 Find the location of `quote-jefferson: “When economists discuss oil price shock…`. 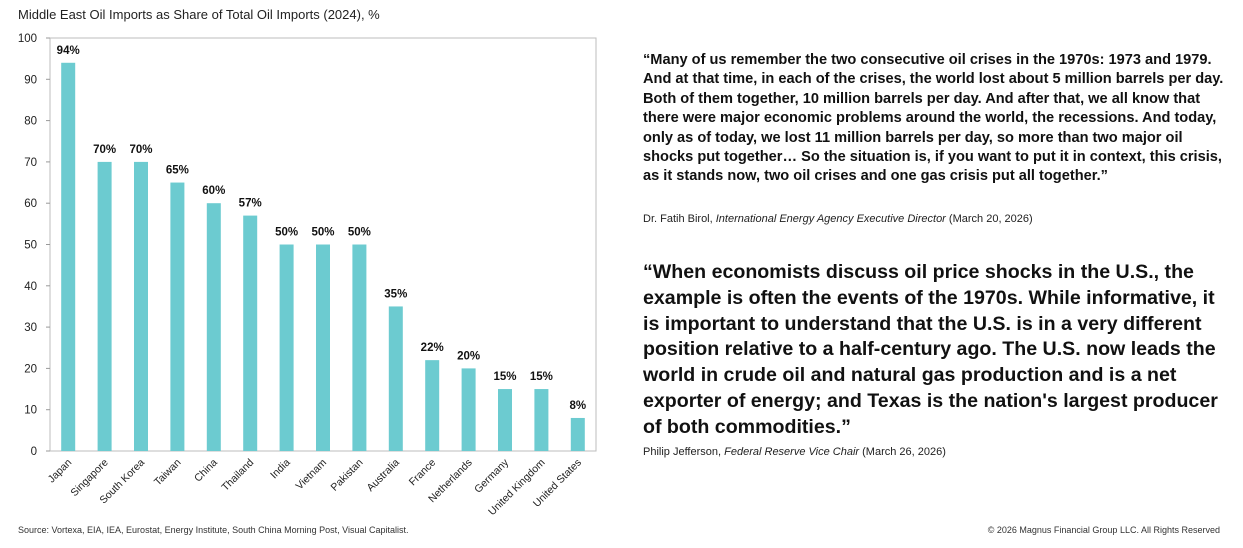

quote-jefferson: “When economists discuss oil price shock… is located at coordinates (930, 349).